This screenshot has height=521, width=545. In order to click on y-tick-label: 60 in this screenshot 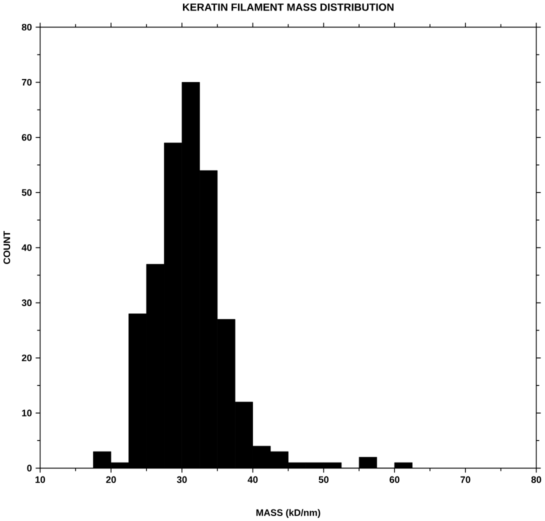, I will do `click(27, 137)`.